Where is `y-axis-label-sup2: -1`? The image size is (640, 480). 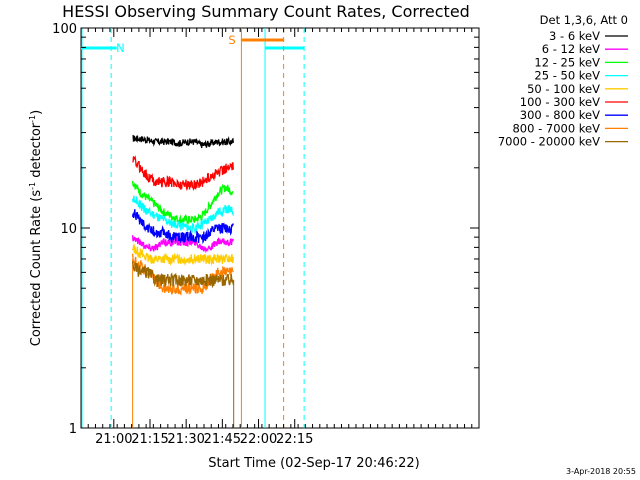
y-axis-label-sup2: -1 is located at coordinates (32, 119).